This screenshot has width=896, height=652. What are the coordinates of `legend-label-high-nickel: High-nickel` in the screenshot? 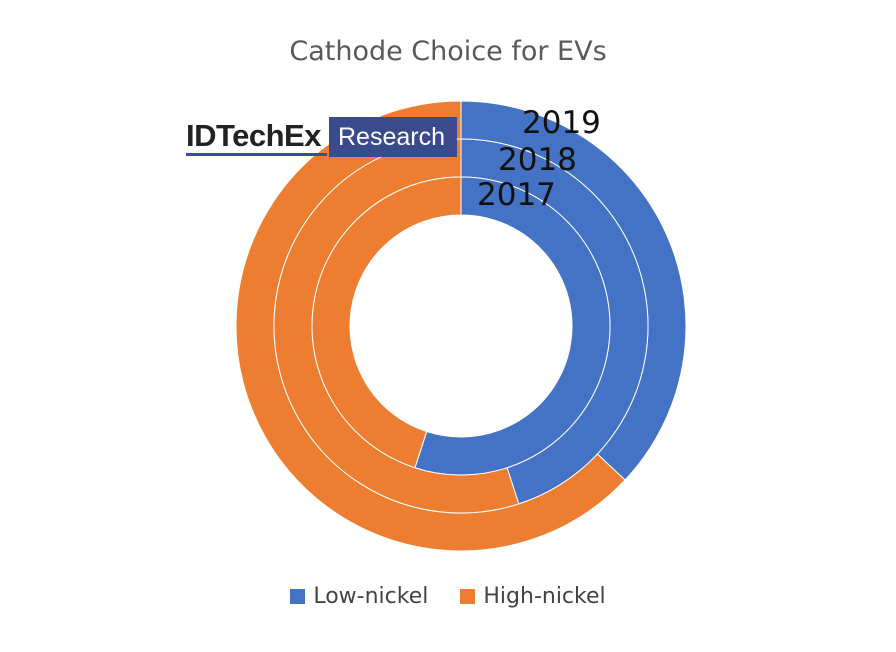 It's located at (544, 596).